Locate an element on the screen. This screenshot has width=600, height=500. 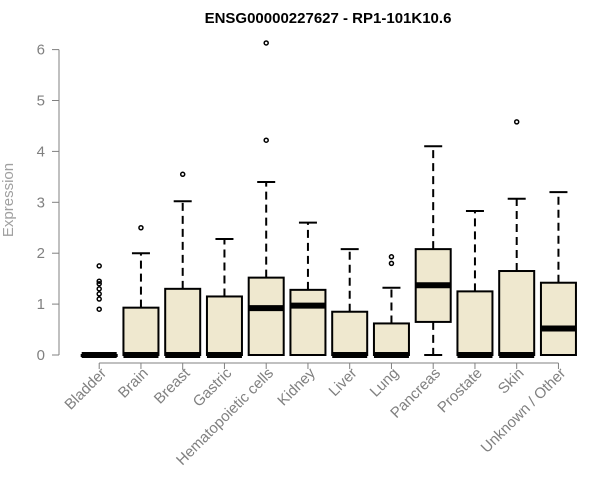
y-tick-label: 4 is located at coordinates (41, 151).